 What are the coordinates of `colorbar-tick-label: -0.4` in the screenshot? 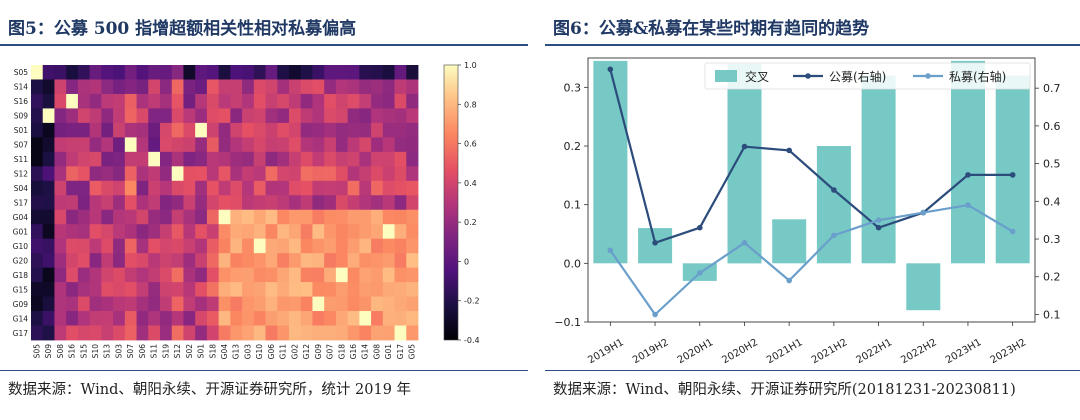 It's located at (472, 340).